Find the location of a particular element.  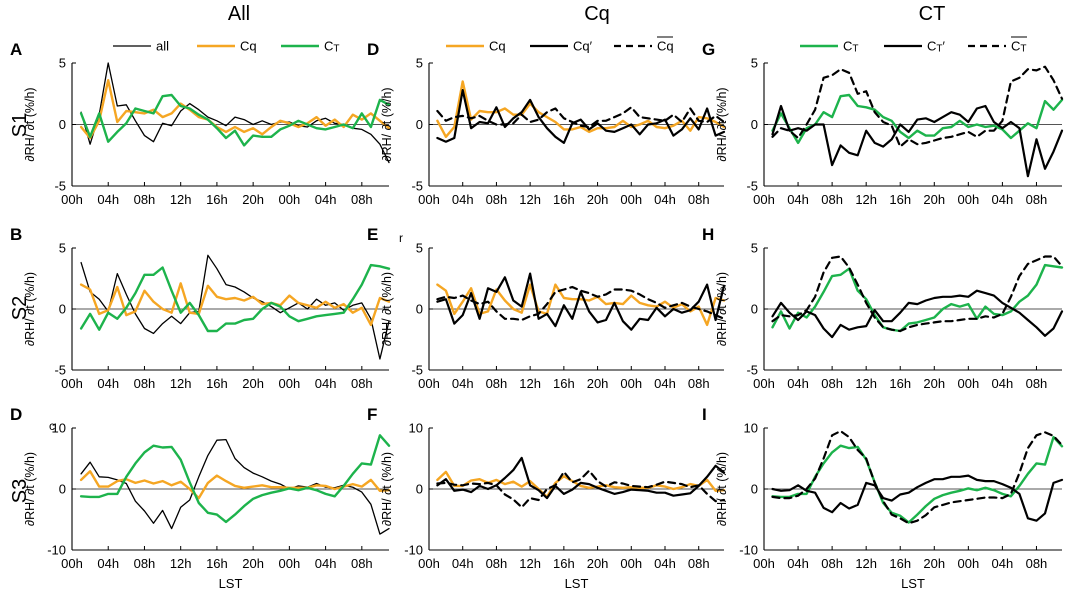

column-title-ct: CT is located at coordinates (932, 14).